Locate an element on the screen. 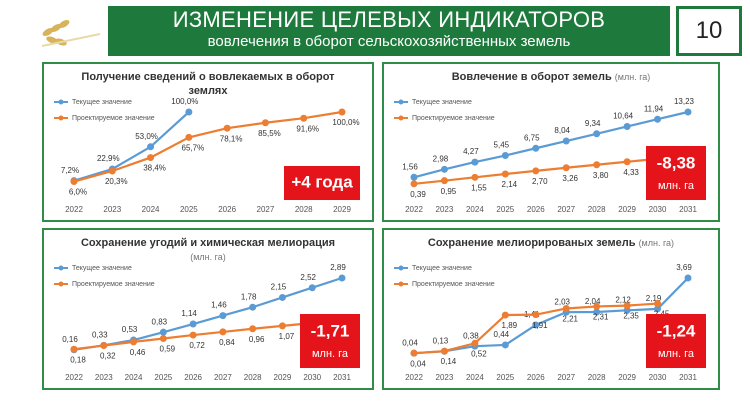  data-label: 3,69 is located at coordinates (684, 267).